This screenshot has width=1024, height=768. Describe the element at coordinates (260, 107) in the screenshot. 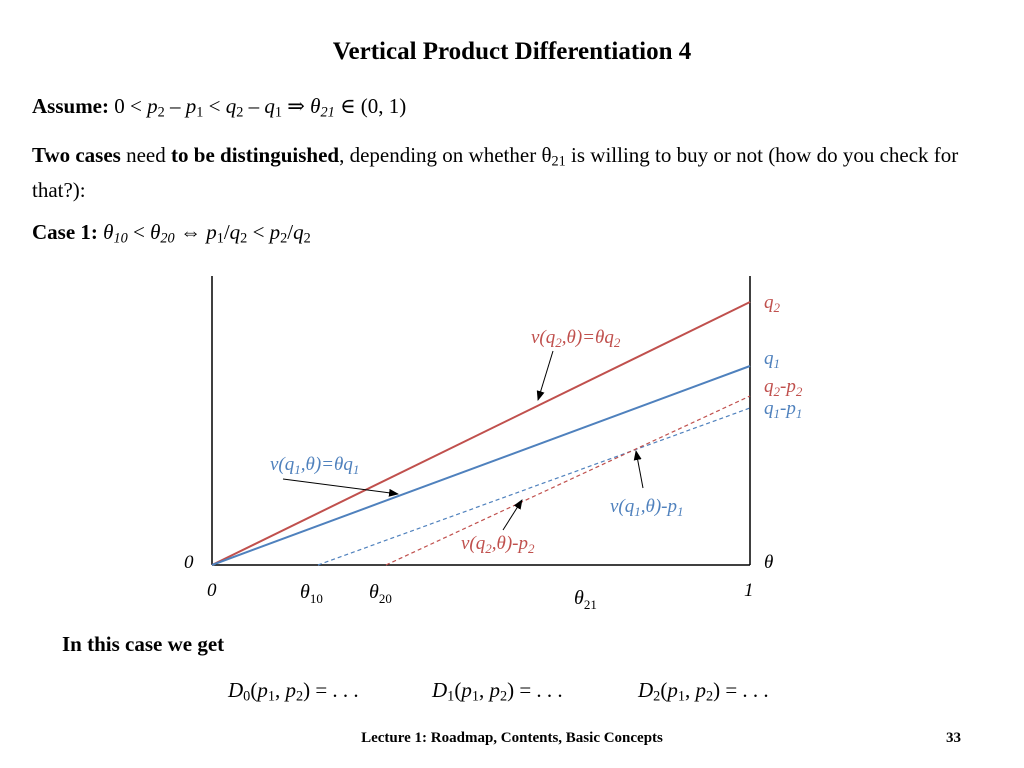

I see `assumption-formula: 0 < p2 – p1 < q2 – q1 ⇒ θ21 ∈ (0, 1)` at that location.